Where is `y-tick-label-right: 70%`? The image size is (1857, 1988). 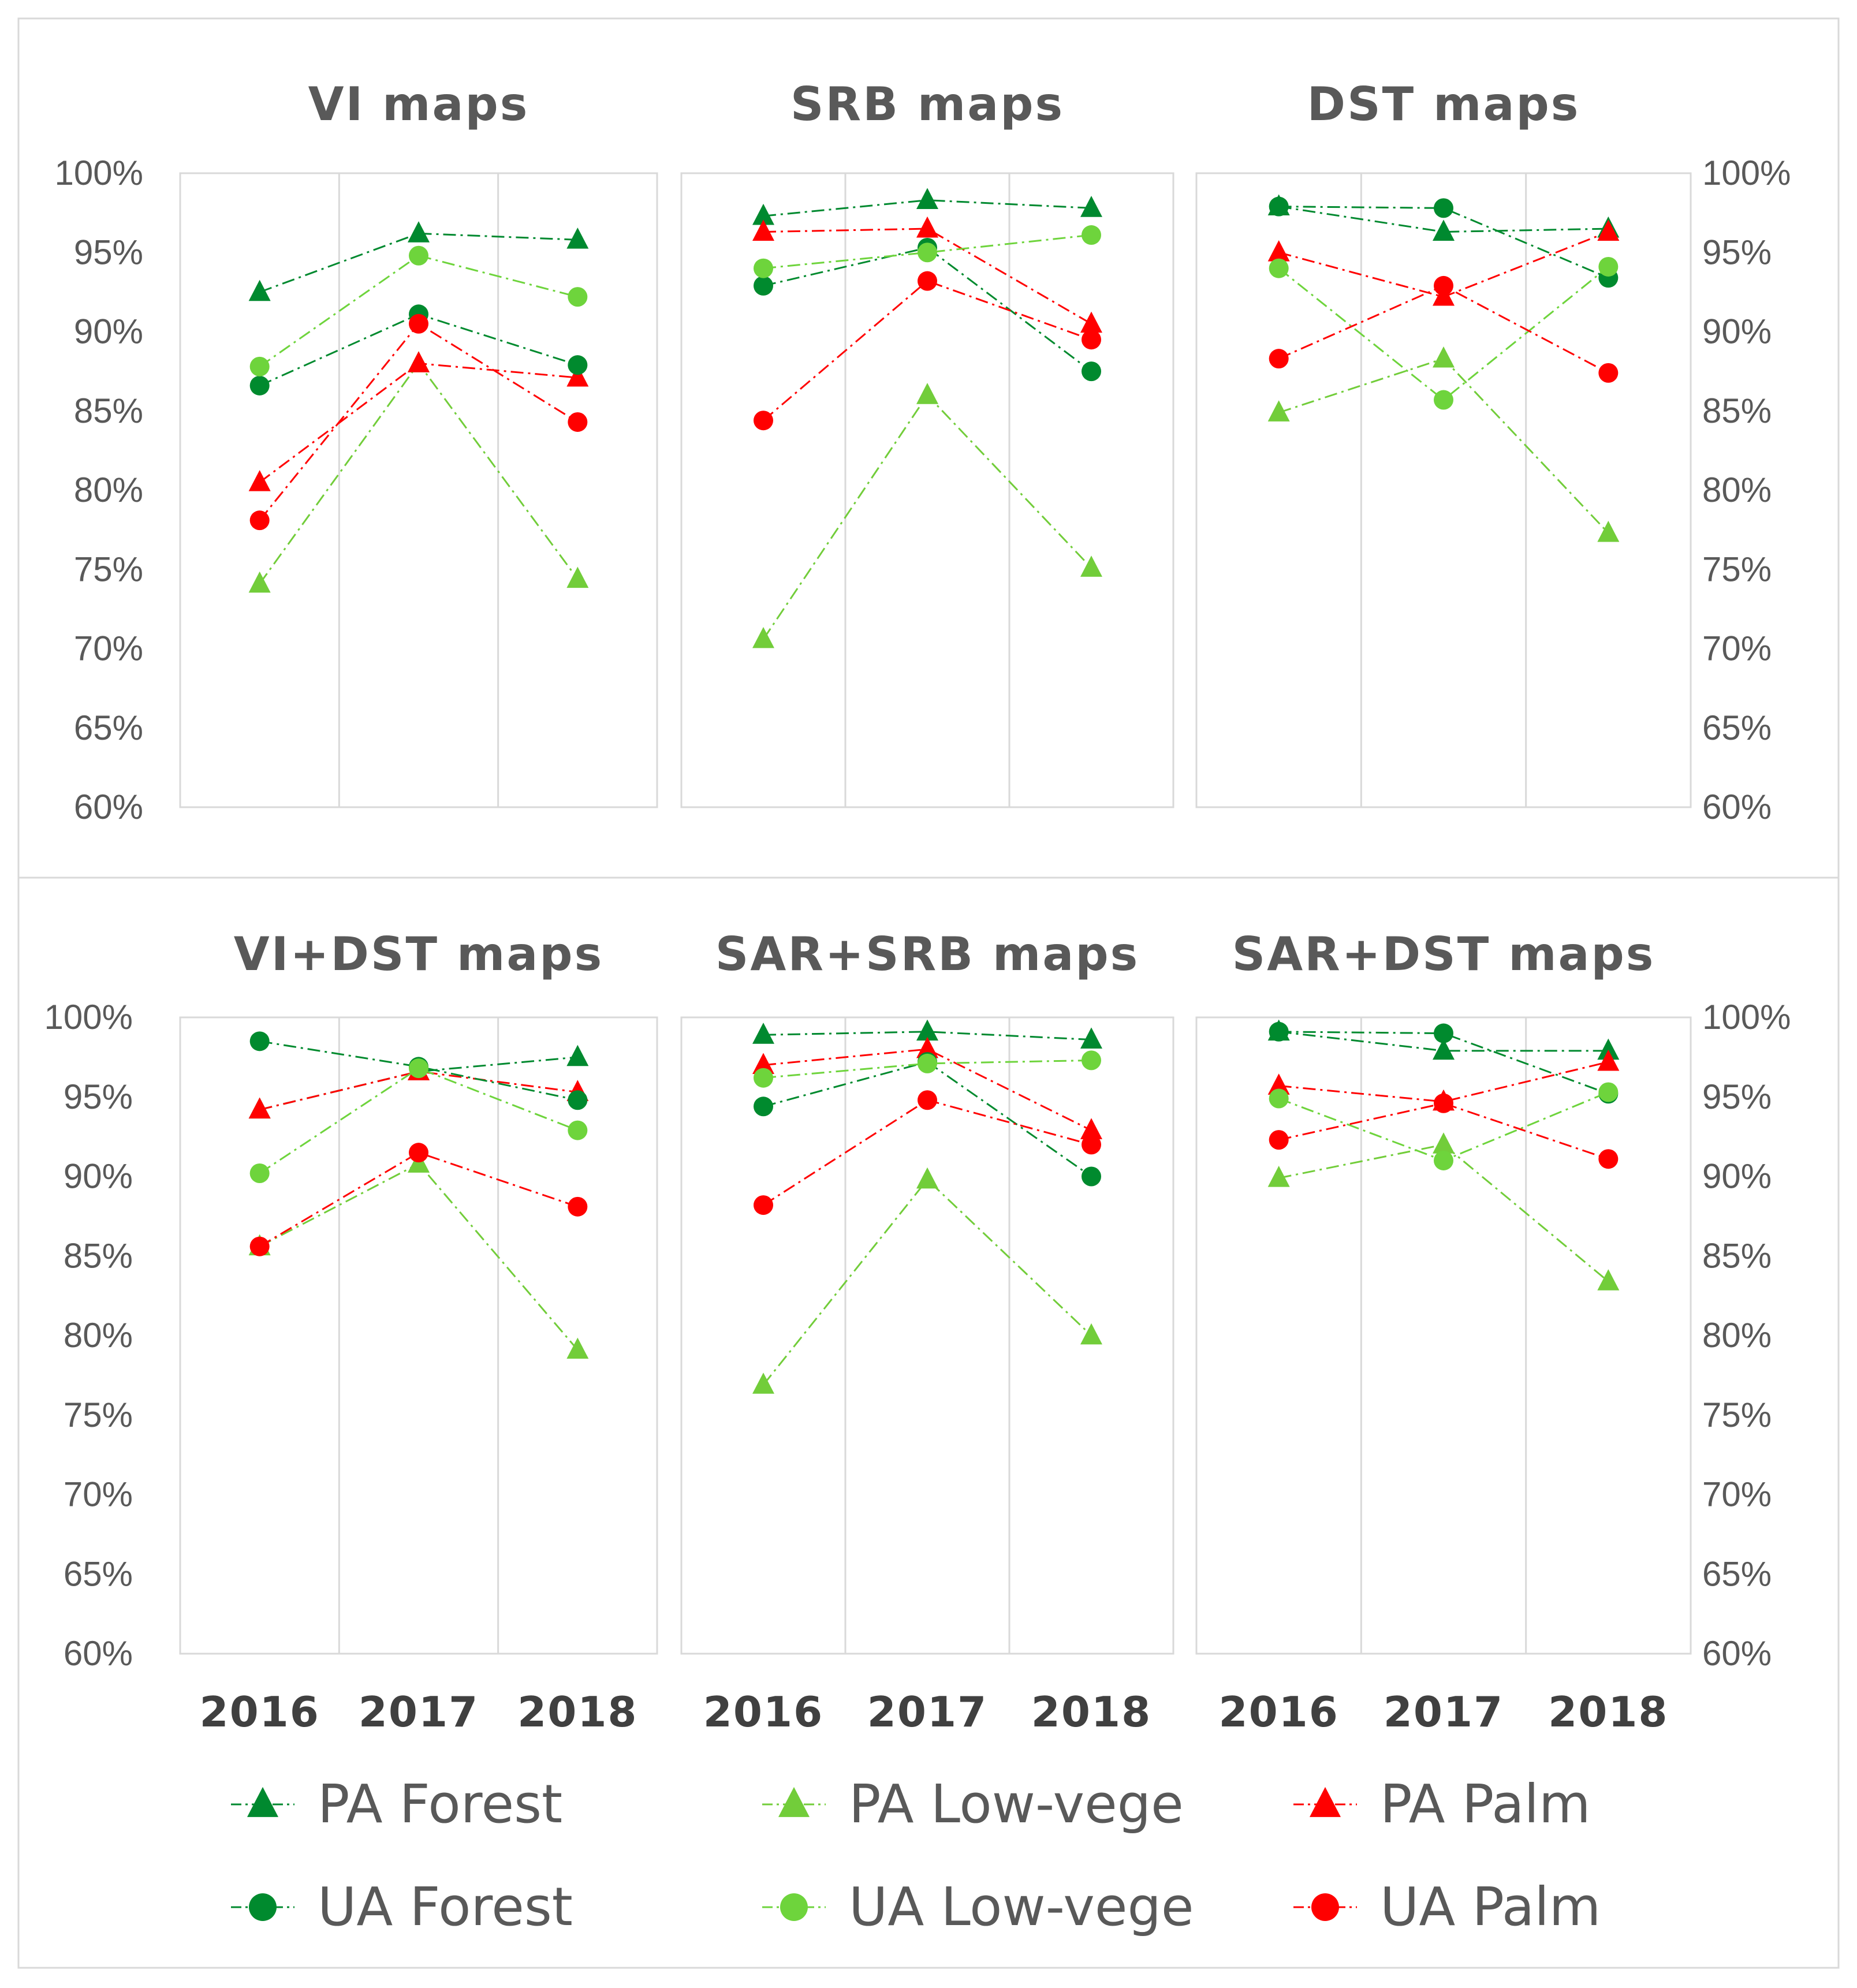 y-tick-label-right: 70% is located at coordinates (1737, 648).